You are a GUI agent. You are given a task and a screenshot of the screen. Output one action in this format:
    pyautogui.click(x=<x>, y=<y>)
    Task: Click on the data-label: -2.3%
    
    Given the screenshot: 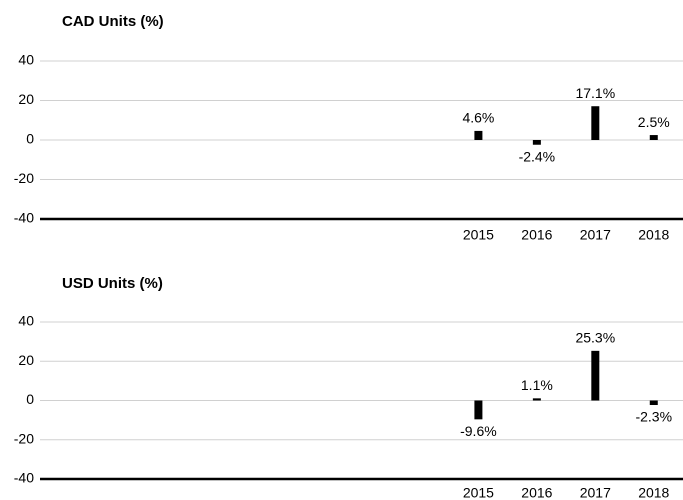 What is the action you would take?
    pyautogui.click(x=653, y=417)
    